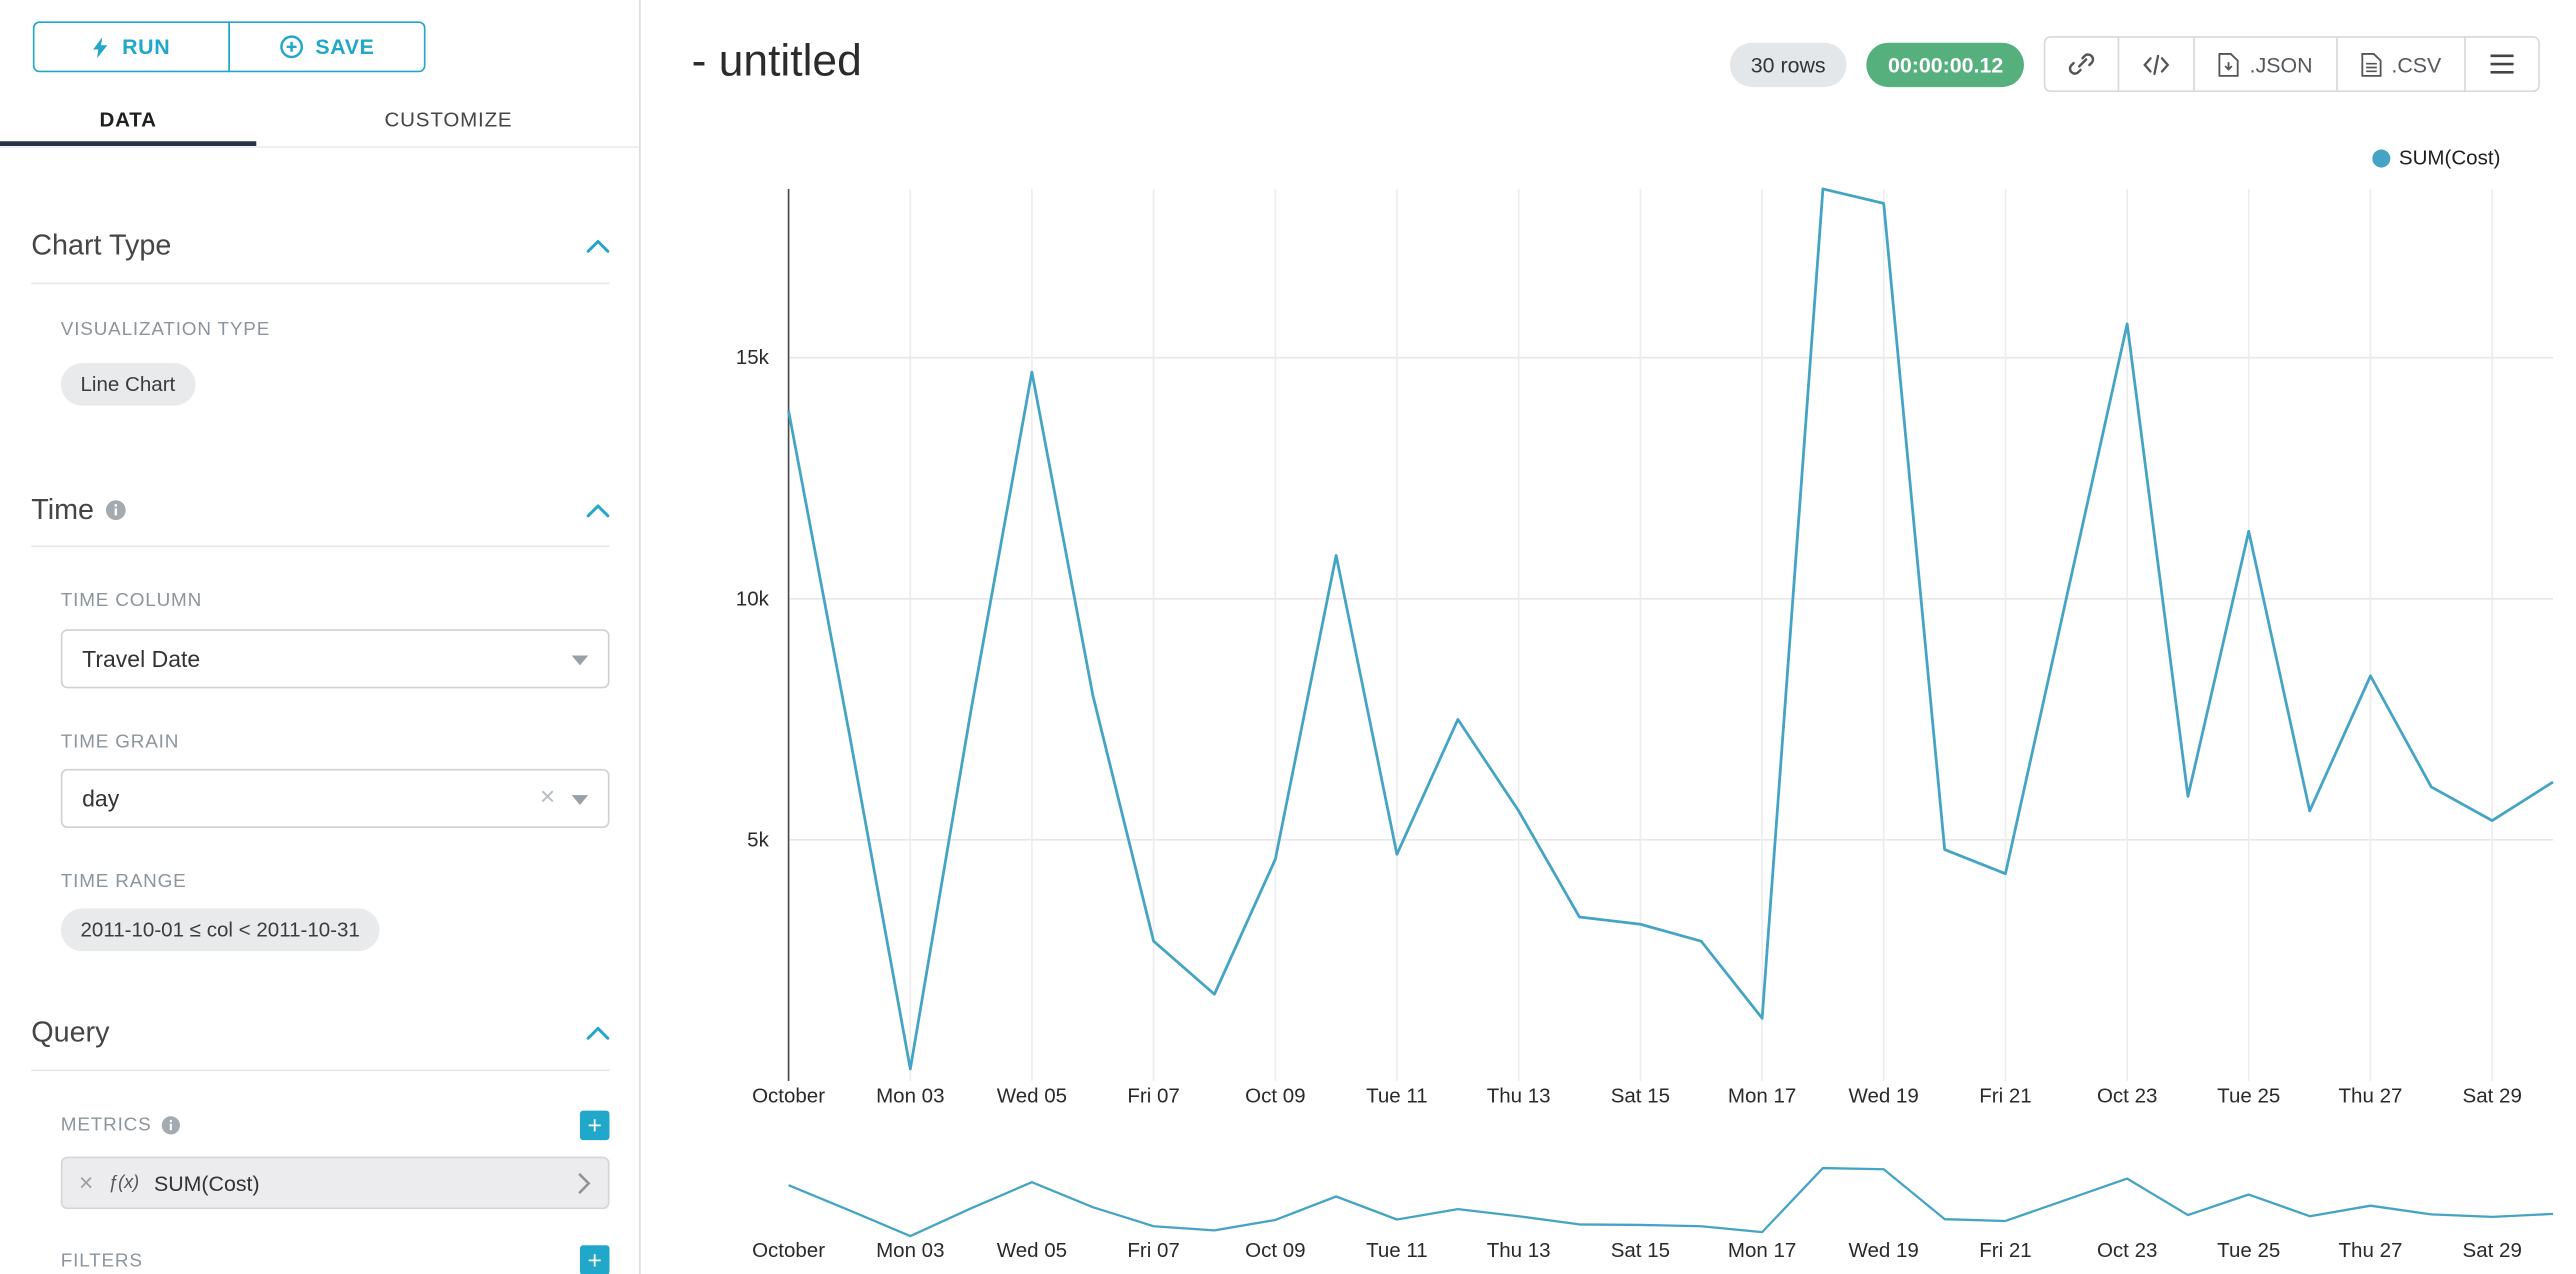 This screenshot has height=1274, width=2576. I want to click on run-button: RUN, so click(131, 47).